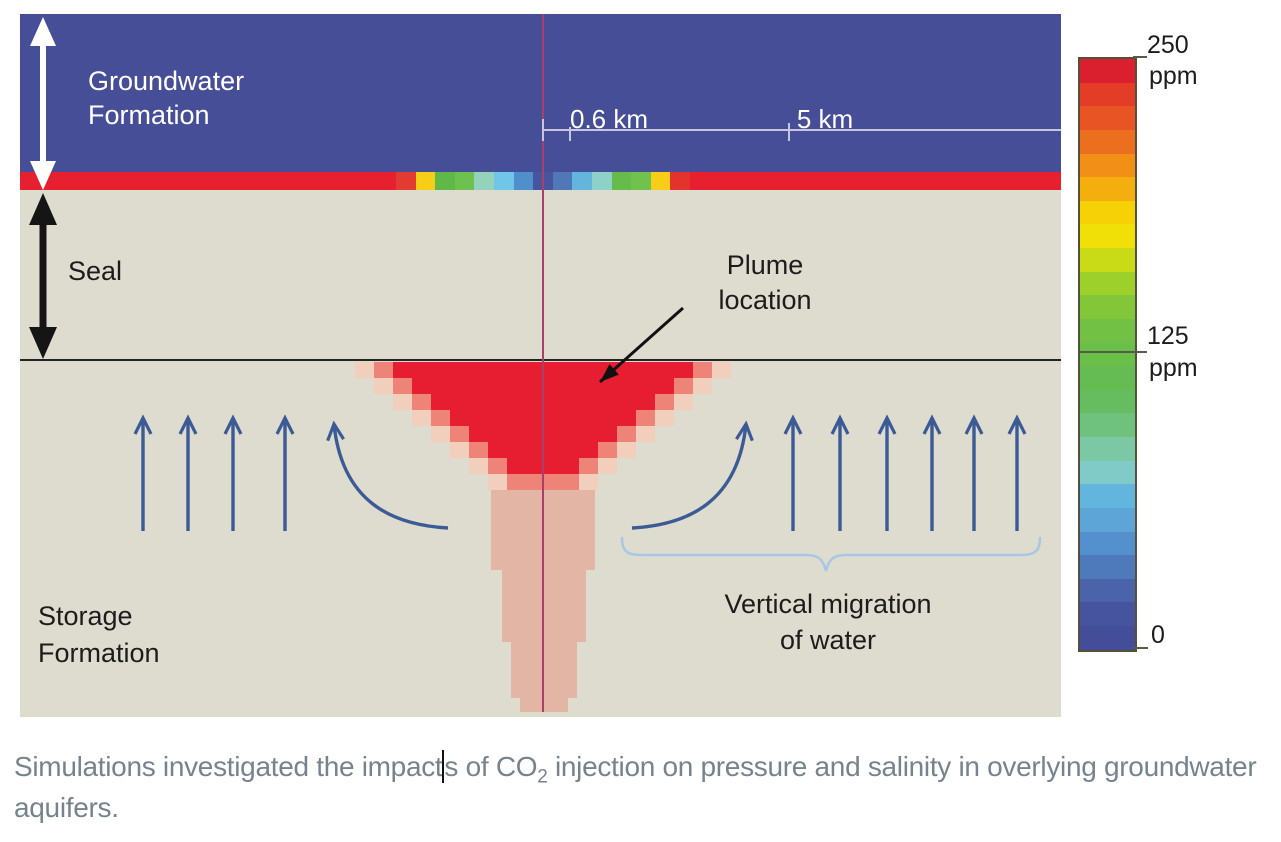 Image resolution: width=1281 pixels, height=842 pixels. Describe the element at coordinates (540, 181) in the screenshot. I see `salinity-strip` at that location.